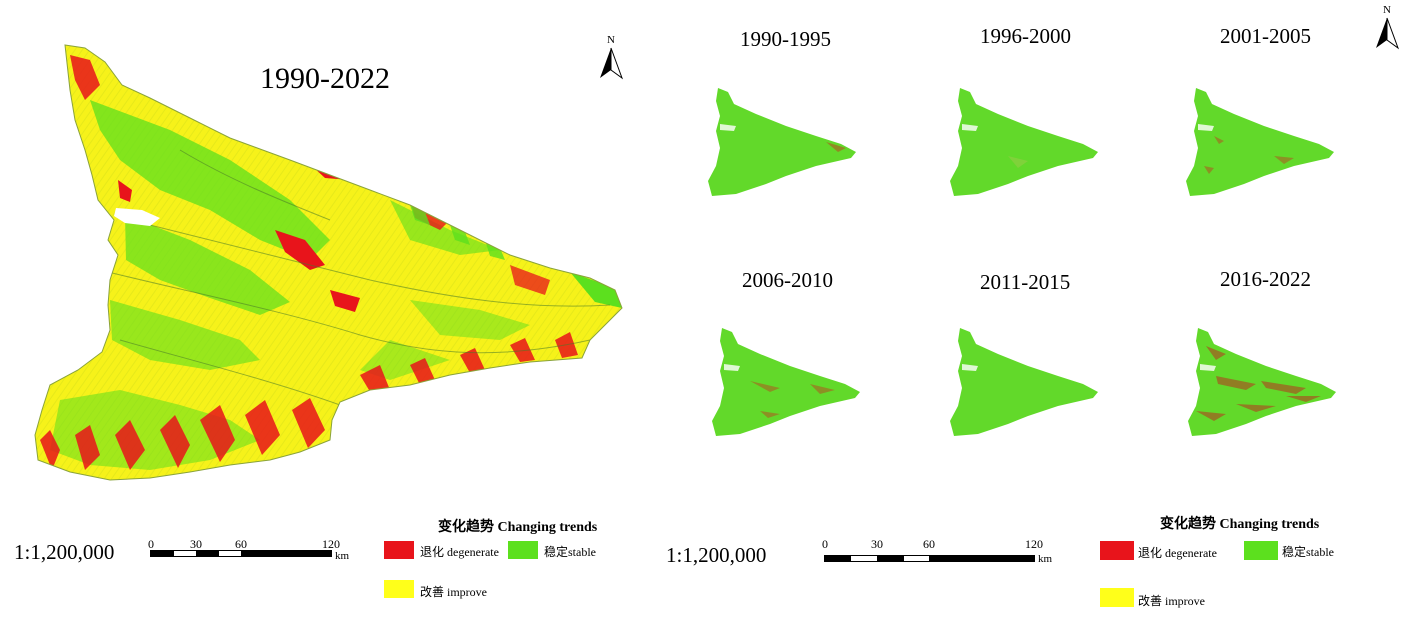  Describe the element at coordinates (716, 555) in the screenshot. I see `scale-ratio-right: 1:1,200,000` at that location.